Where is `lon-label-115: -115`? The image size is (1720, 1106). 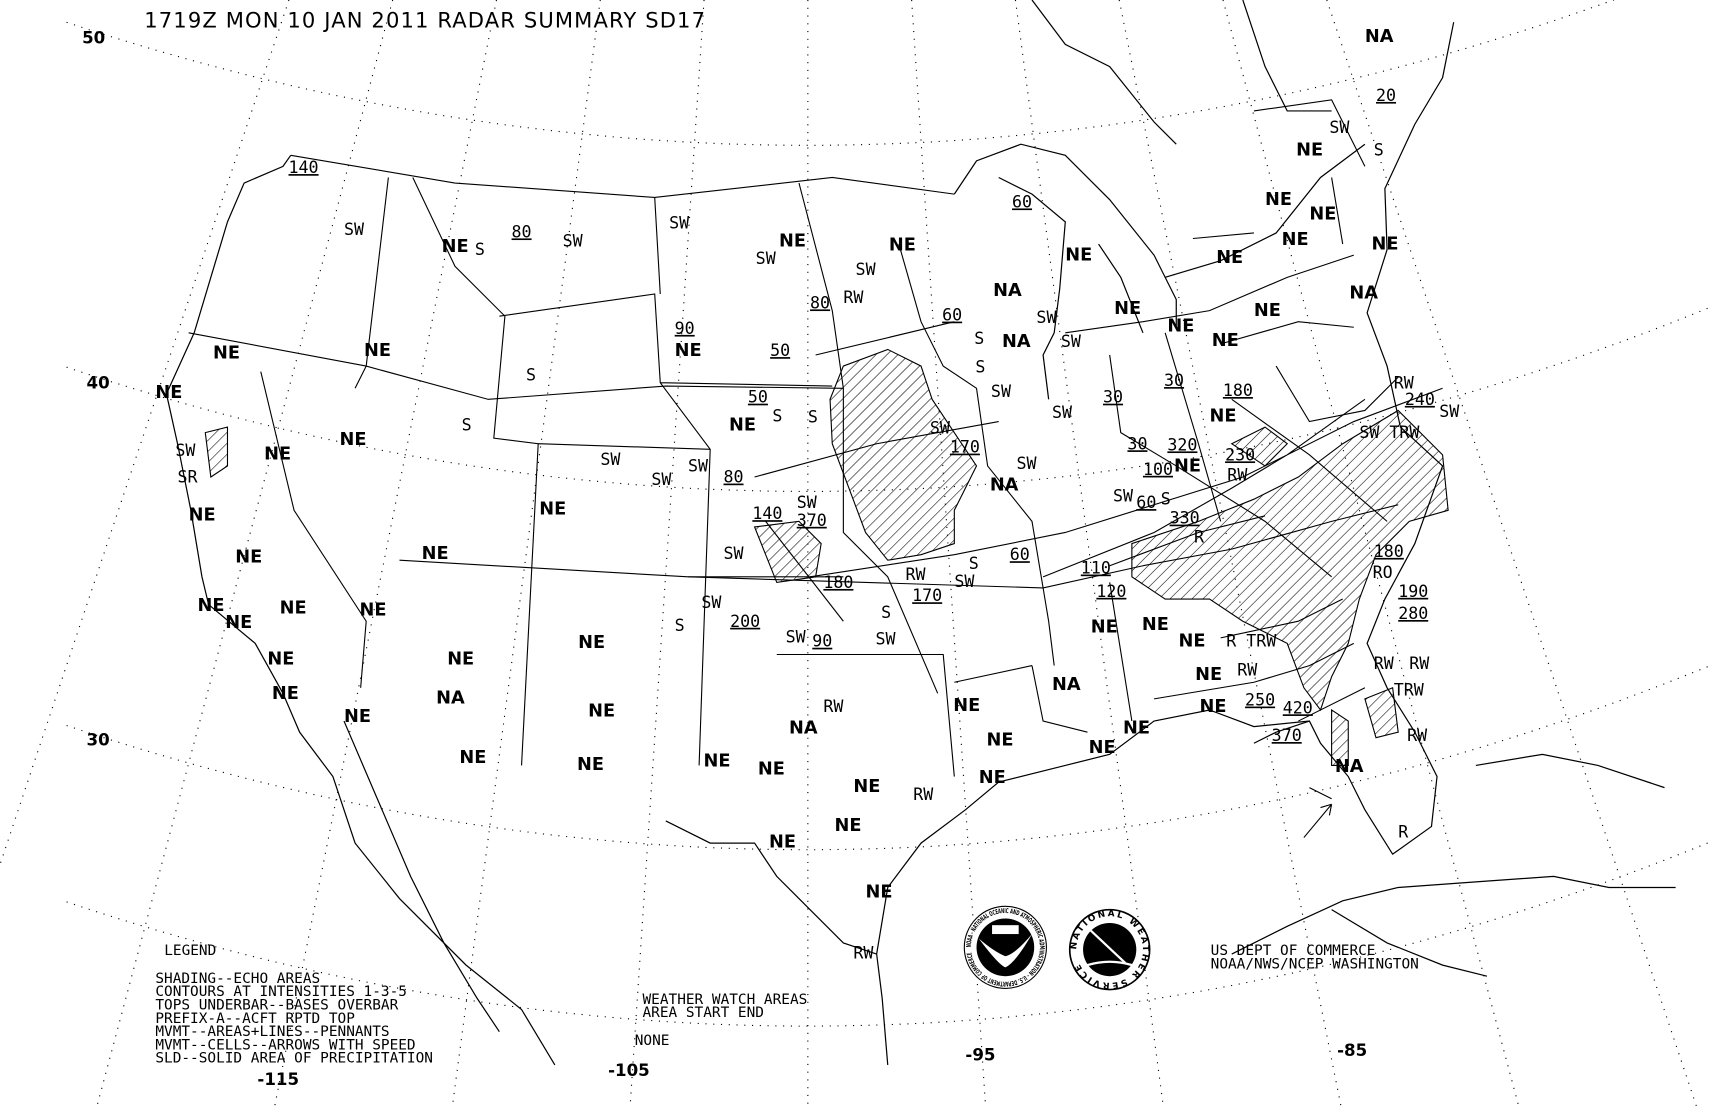
lon-label-115: -115 is located at coordinates (278, 1079).